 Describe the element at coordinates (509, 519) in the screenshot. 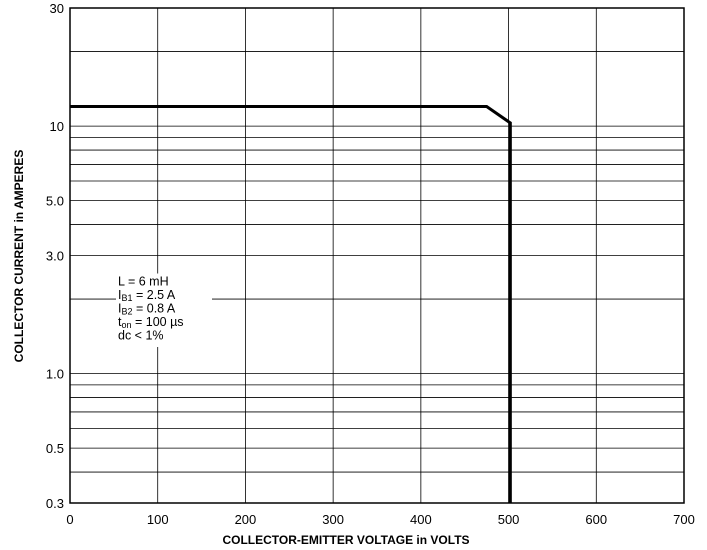

I see `x-tick-label: 500` at that location.